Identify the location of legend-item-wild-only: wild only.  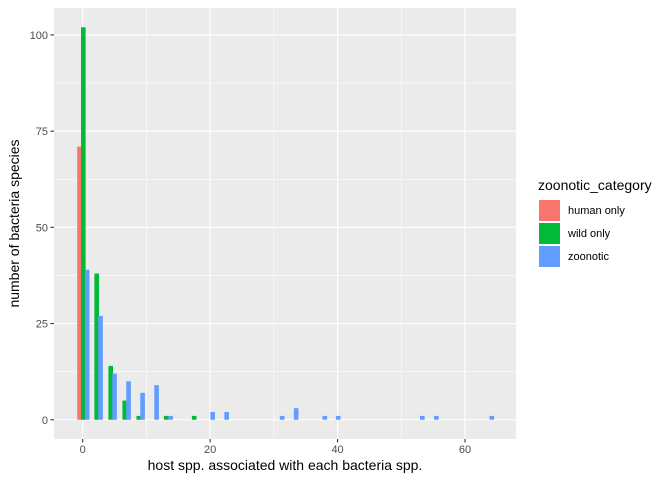
(575, 233).